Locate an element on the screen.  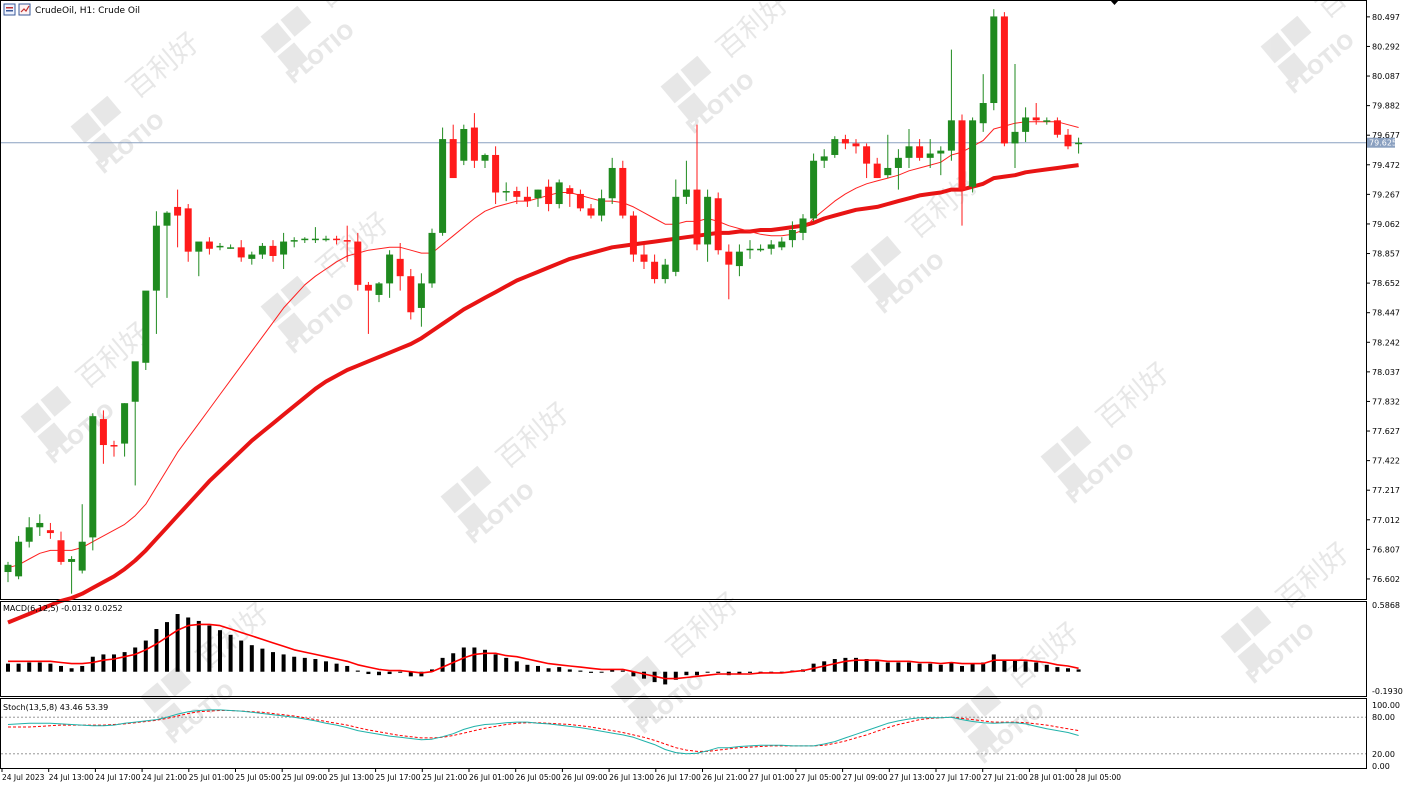
price-tick-label: 79.882 is located at coordinates (1386, 106).